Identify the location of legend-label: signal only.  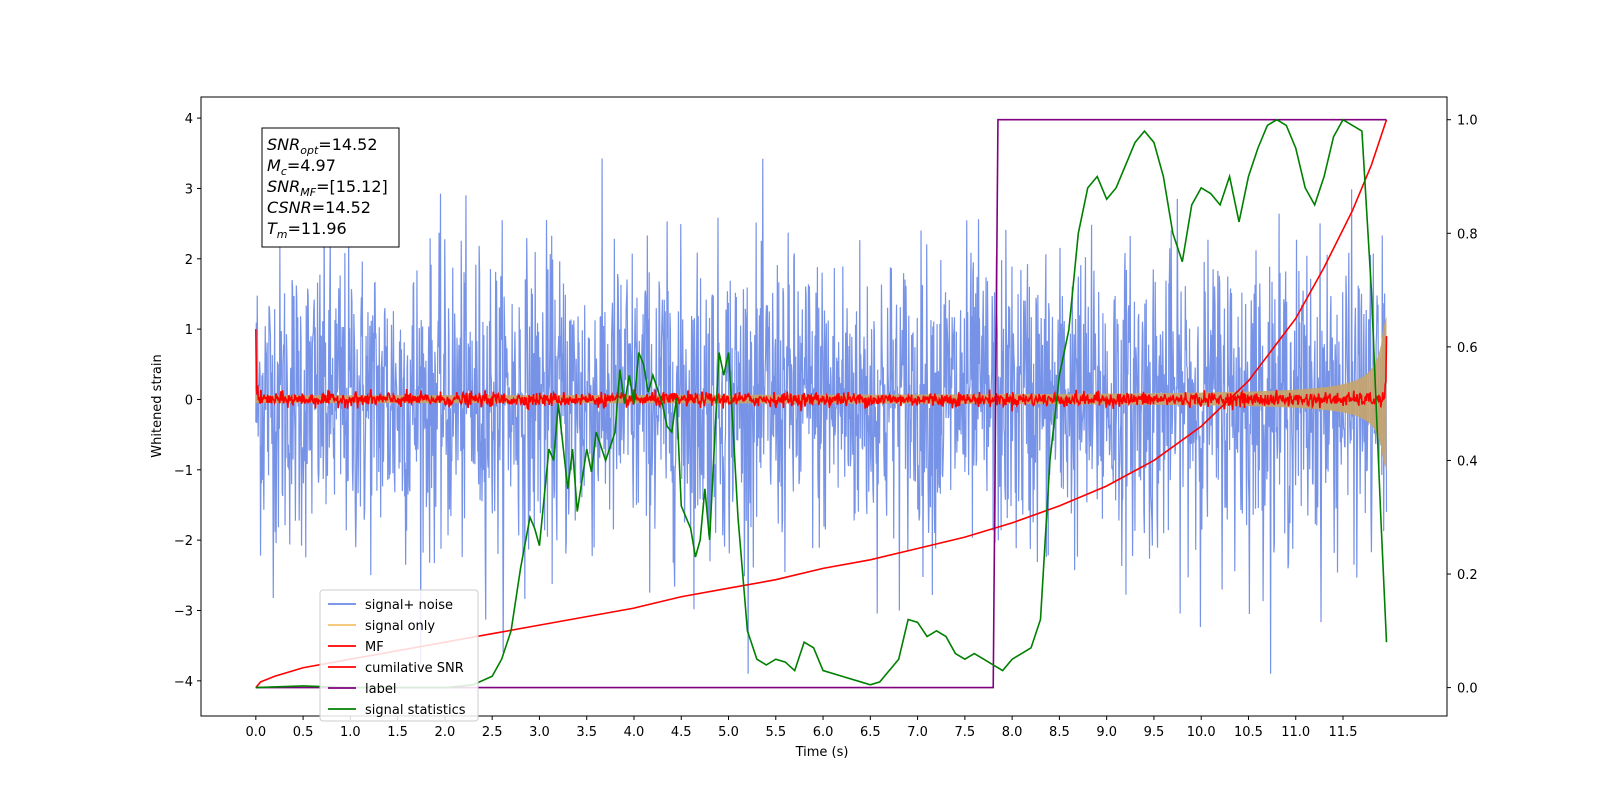
(400, 626).